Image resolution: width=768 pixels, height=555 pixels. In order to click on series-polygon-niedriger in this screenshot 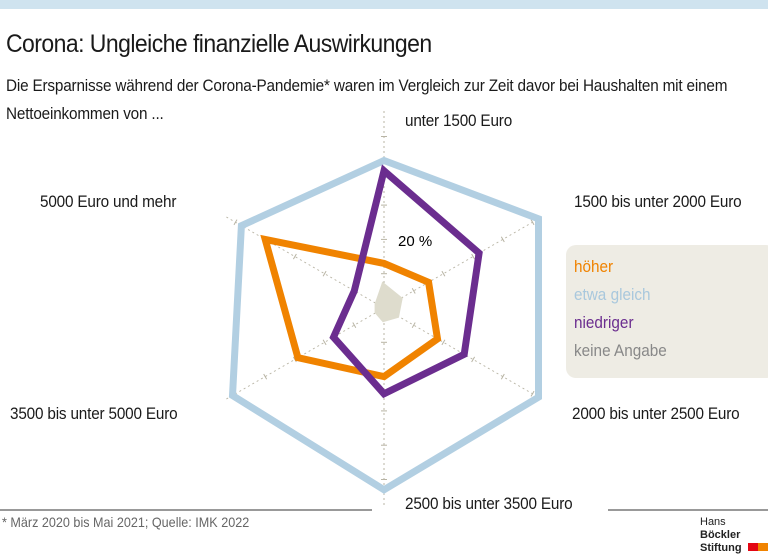, I will do `click(406, 281)`.